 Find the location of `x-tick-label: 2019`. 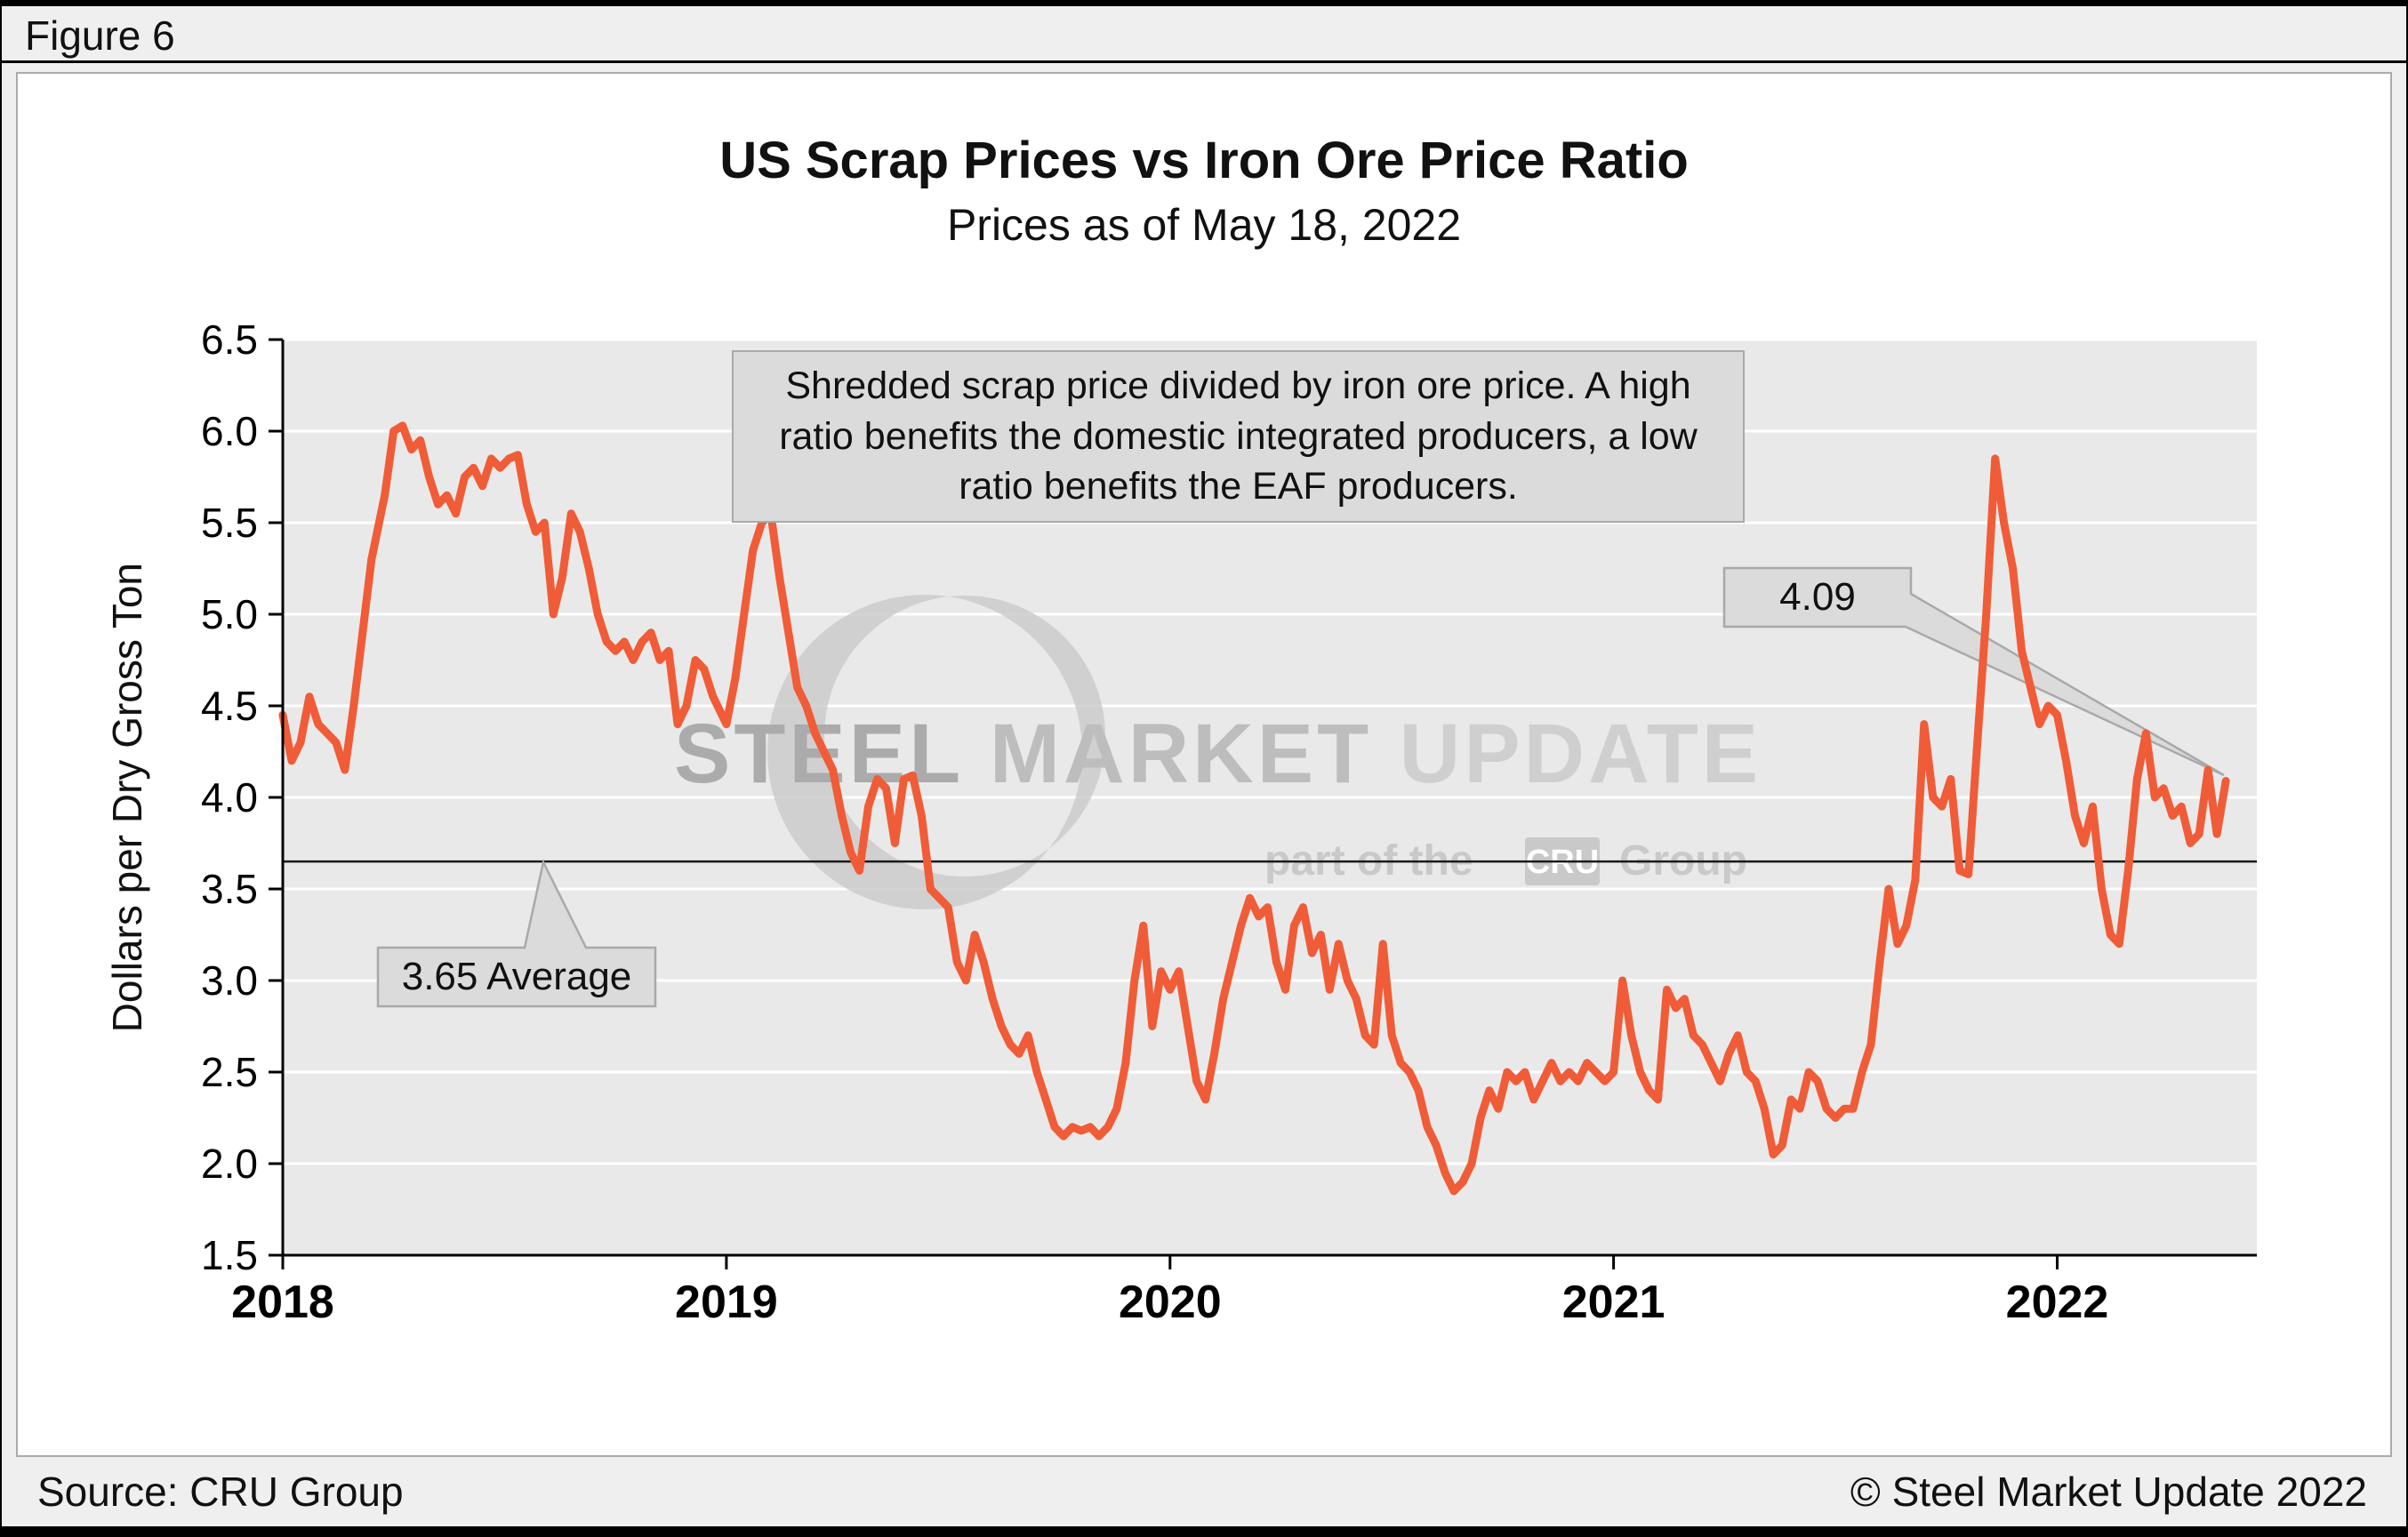

x-tick-label: 2019 is located at coordinates (727, 1302).